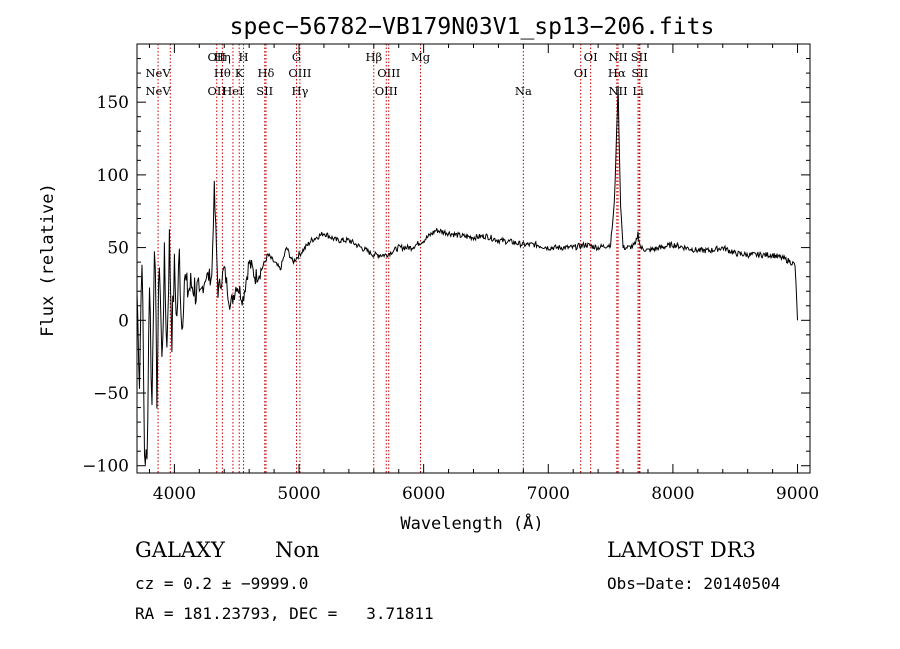  Describe the element at coordinates (299, 73) in the screenshot. I see `line-label-13: OIII` at that location.